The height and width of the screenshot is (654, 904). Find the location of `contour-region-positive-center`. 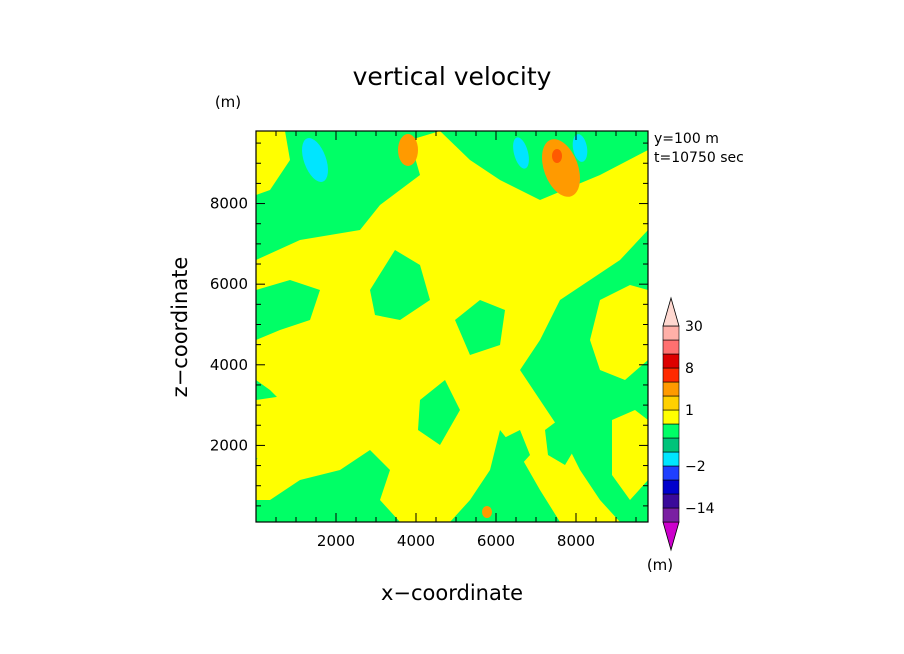

contour-region-positive-center is located at coordinates (352, 385).